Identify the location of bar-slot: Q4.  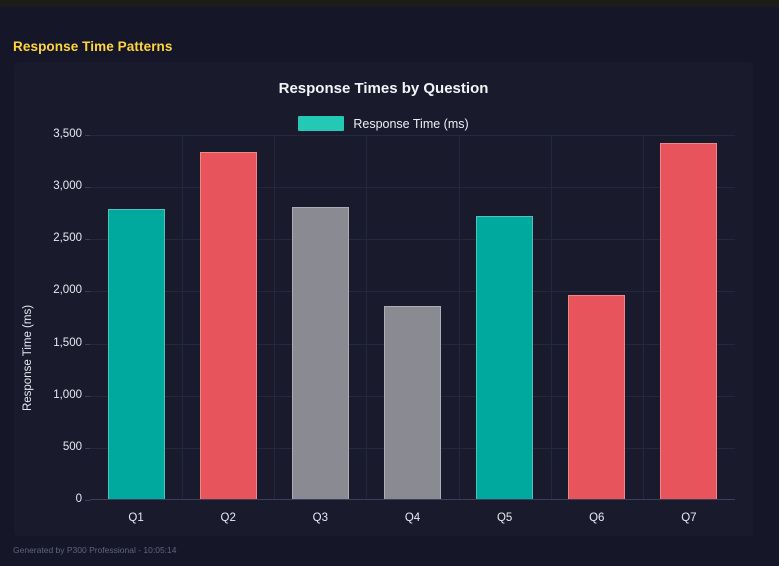
(412, 329).